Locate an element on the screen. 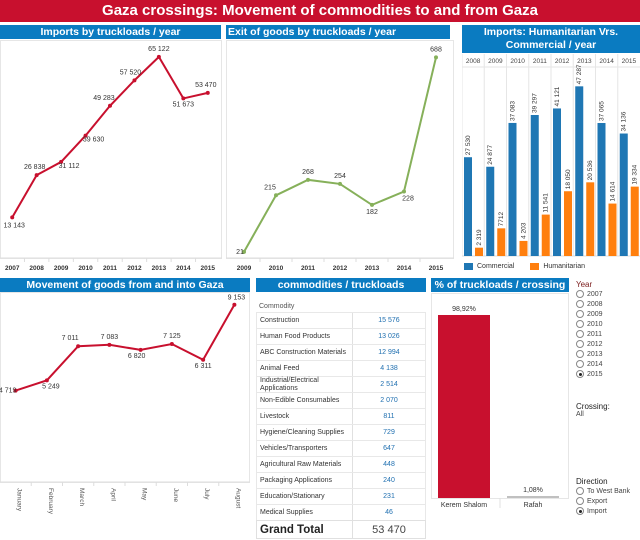 Image resolution: width=640 pixels, height=540 pixels. x-tick-label: 2009 is located at coordinates (61, 268).